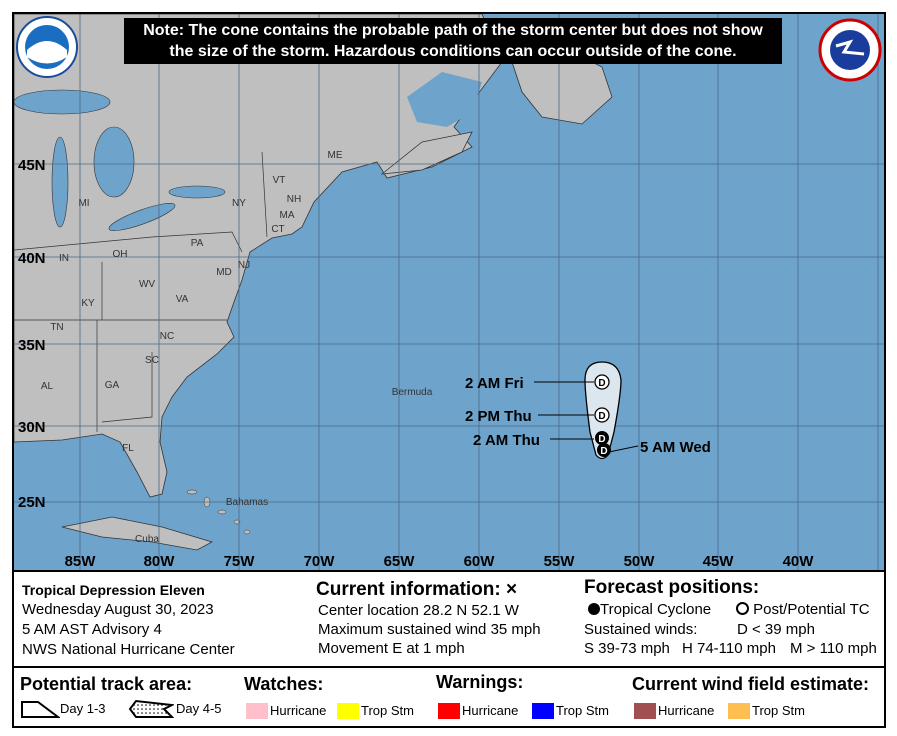 The height and width of the screenshot is (736, 897). I want to click on lon-label: 55W, so click(560, 561).